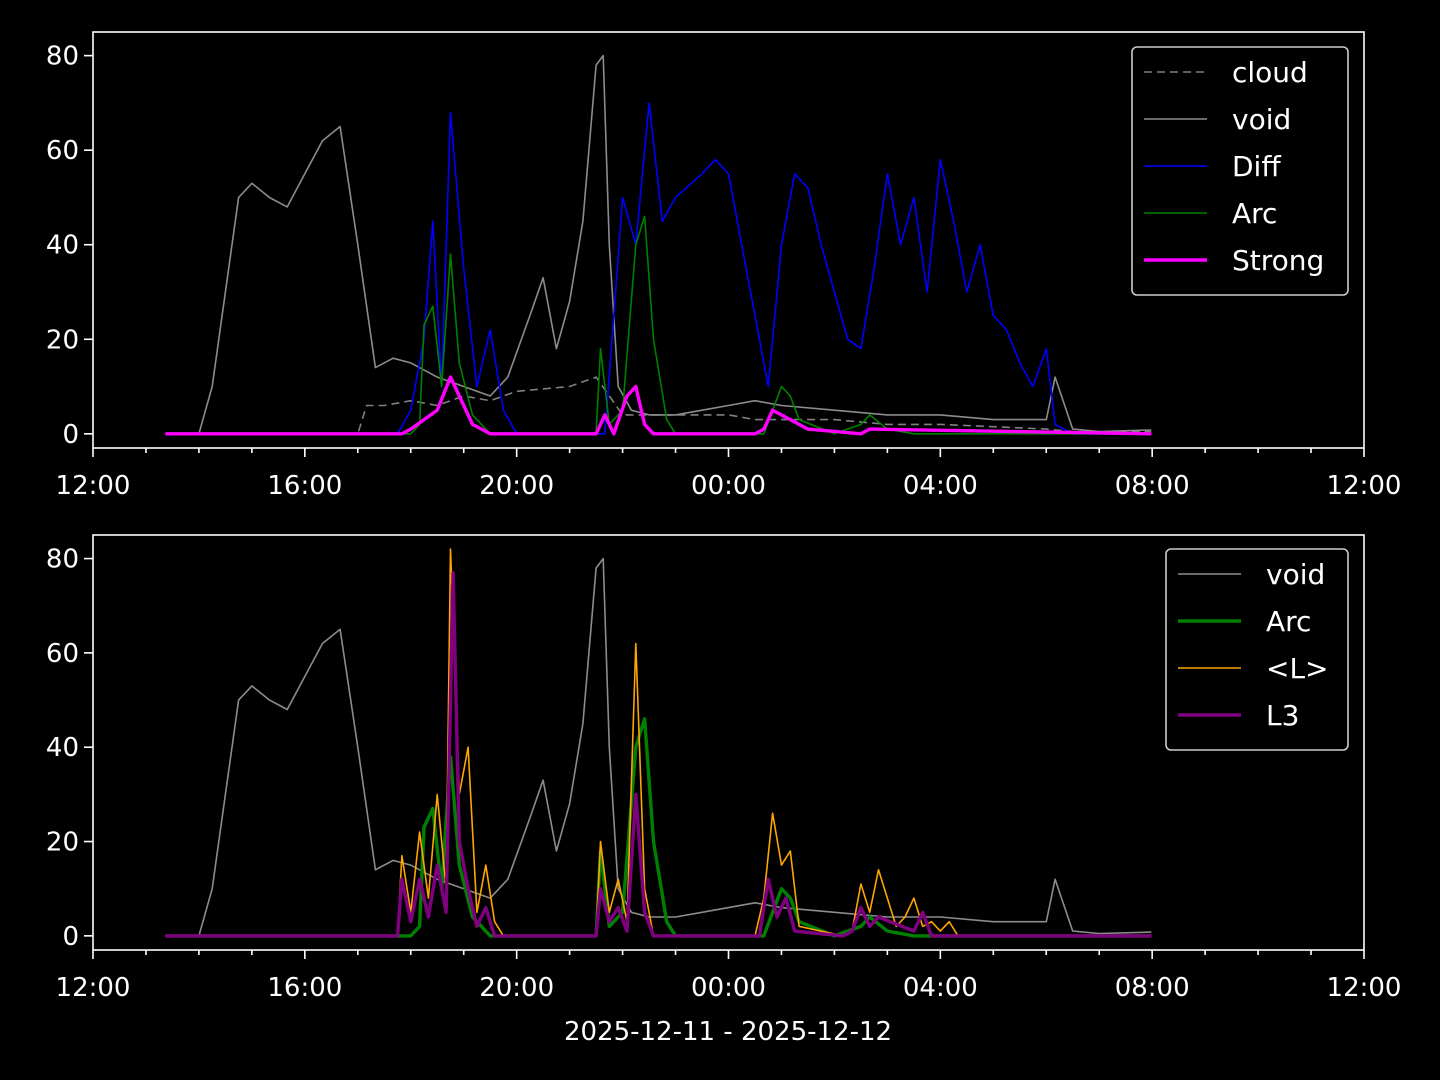 This screenshot has width=1440, height=1080. What do you see at coordinates (1282, 715) in the screenshot?
I see `legend-label: L3` at bounding box center [1282, 715].